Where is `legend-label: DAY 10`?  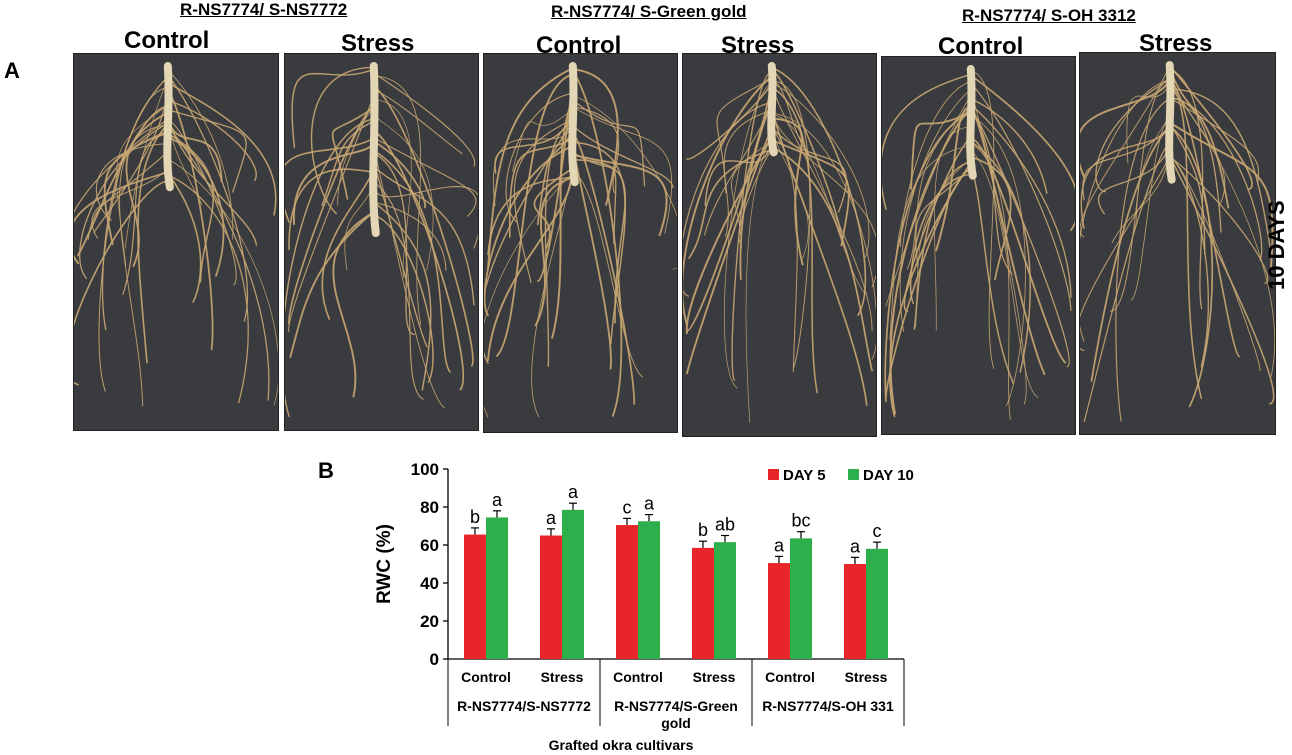
legend-label: DAY 10 is located at coordinates (888, 475).